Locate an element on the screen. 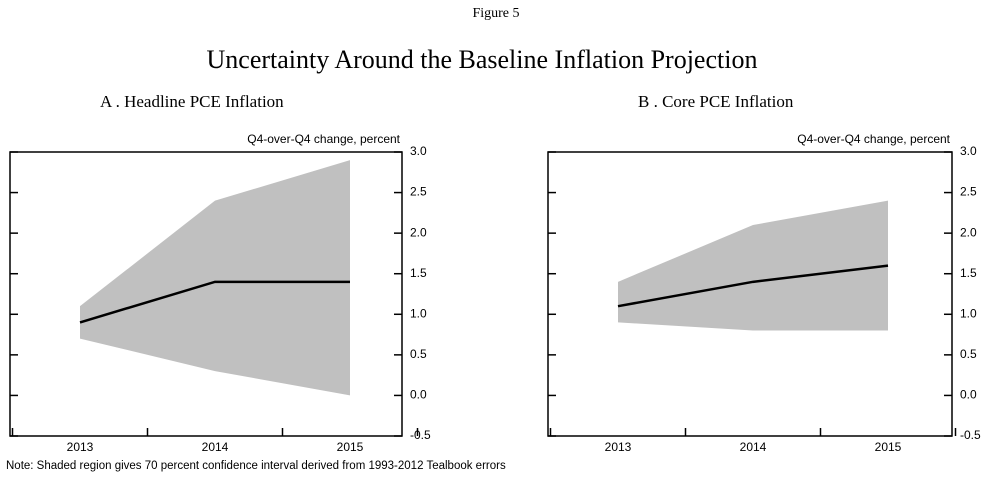 The height and width of the screenshot is (480, 993). panel-title: B . Core PCE Inflation is located at coordinates (716, 101).